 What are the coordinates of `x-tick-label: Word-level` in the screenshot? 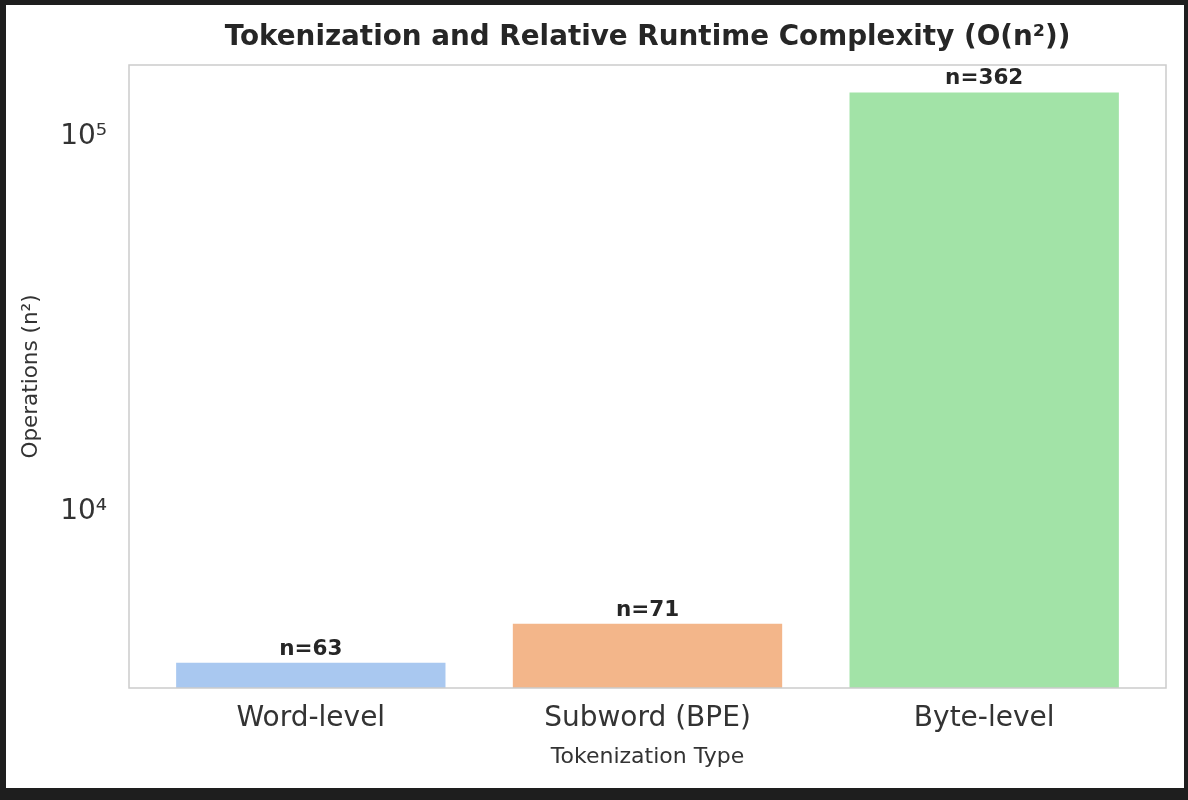 It's located at (311, 717).